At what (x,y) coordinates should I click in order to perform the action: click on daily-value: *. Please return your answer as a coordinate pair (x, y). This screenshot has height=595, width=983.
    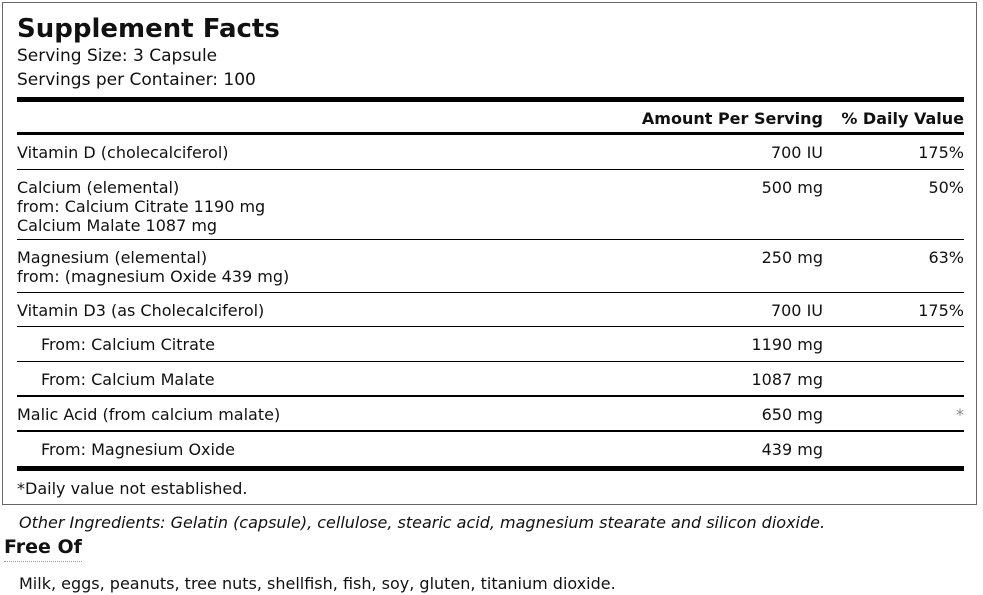
    Looking at the image, I should click on (960, 414).